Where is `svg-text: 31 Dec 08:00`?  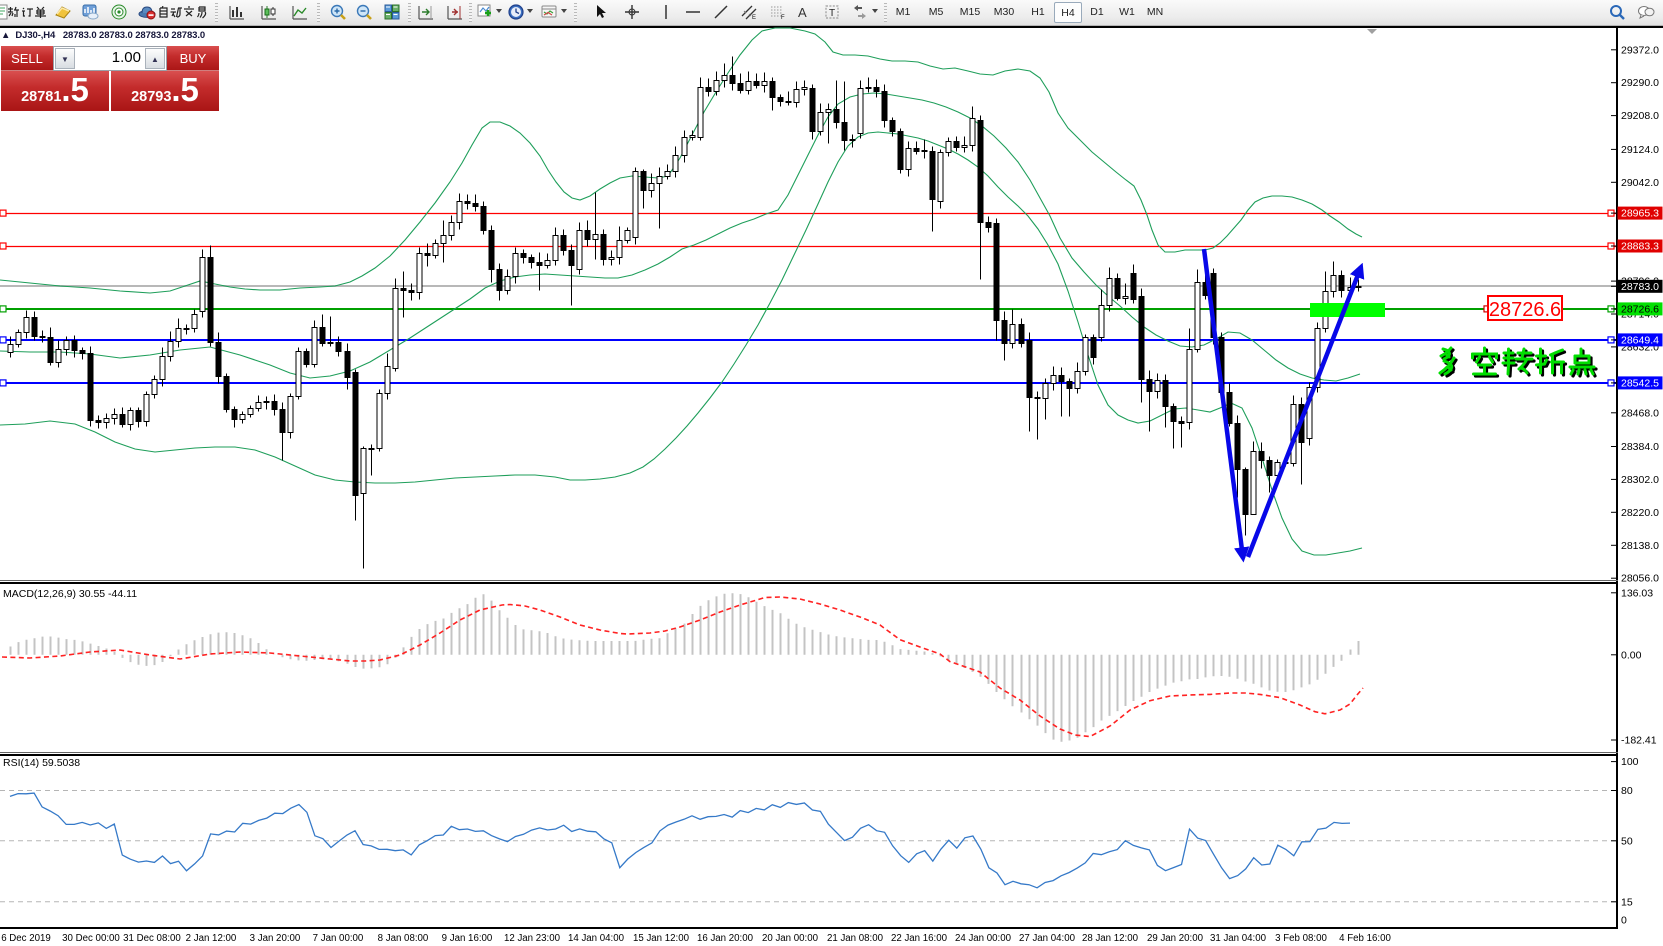
svg-text: 31 Dec 08:00 is located at coordinates (152, 938).